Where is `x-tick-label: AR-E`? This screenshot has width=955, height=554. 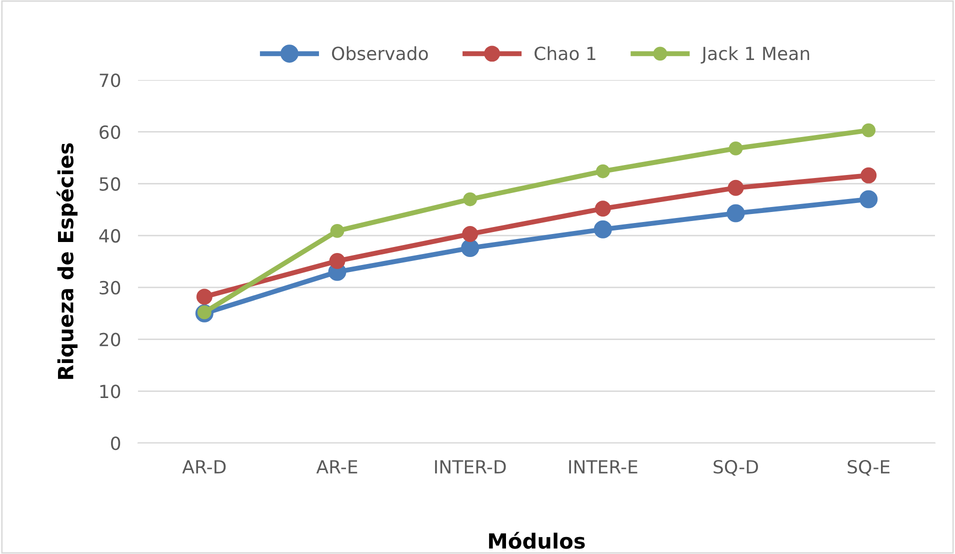 x-tick-label: AR-E is located at coordinates (337, 467).